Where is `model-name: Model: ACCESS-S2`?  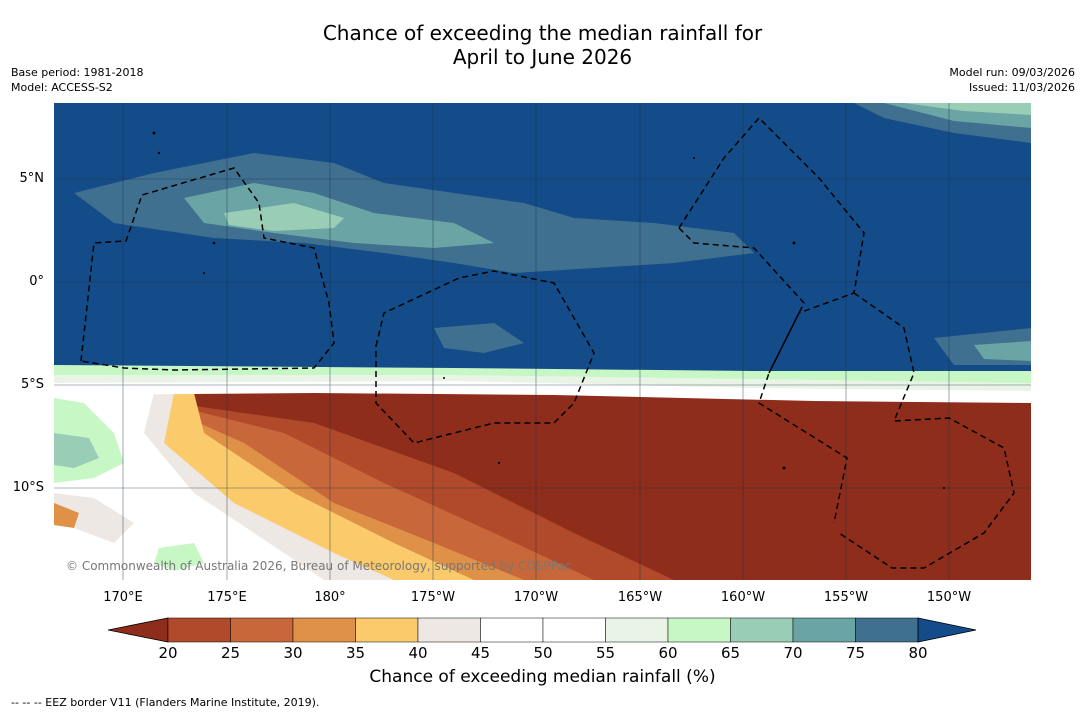
model-name: Model: ACCESS-S2 is located at coordinates (62, 87).